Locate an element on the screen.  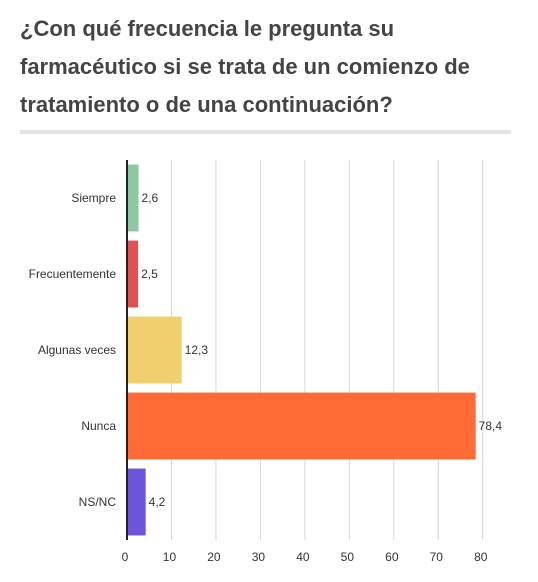
category-label: Algunas veces is located at coordinates (77, 350).